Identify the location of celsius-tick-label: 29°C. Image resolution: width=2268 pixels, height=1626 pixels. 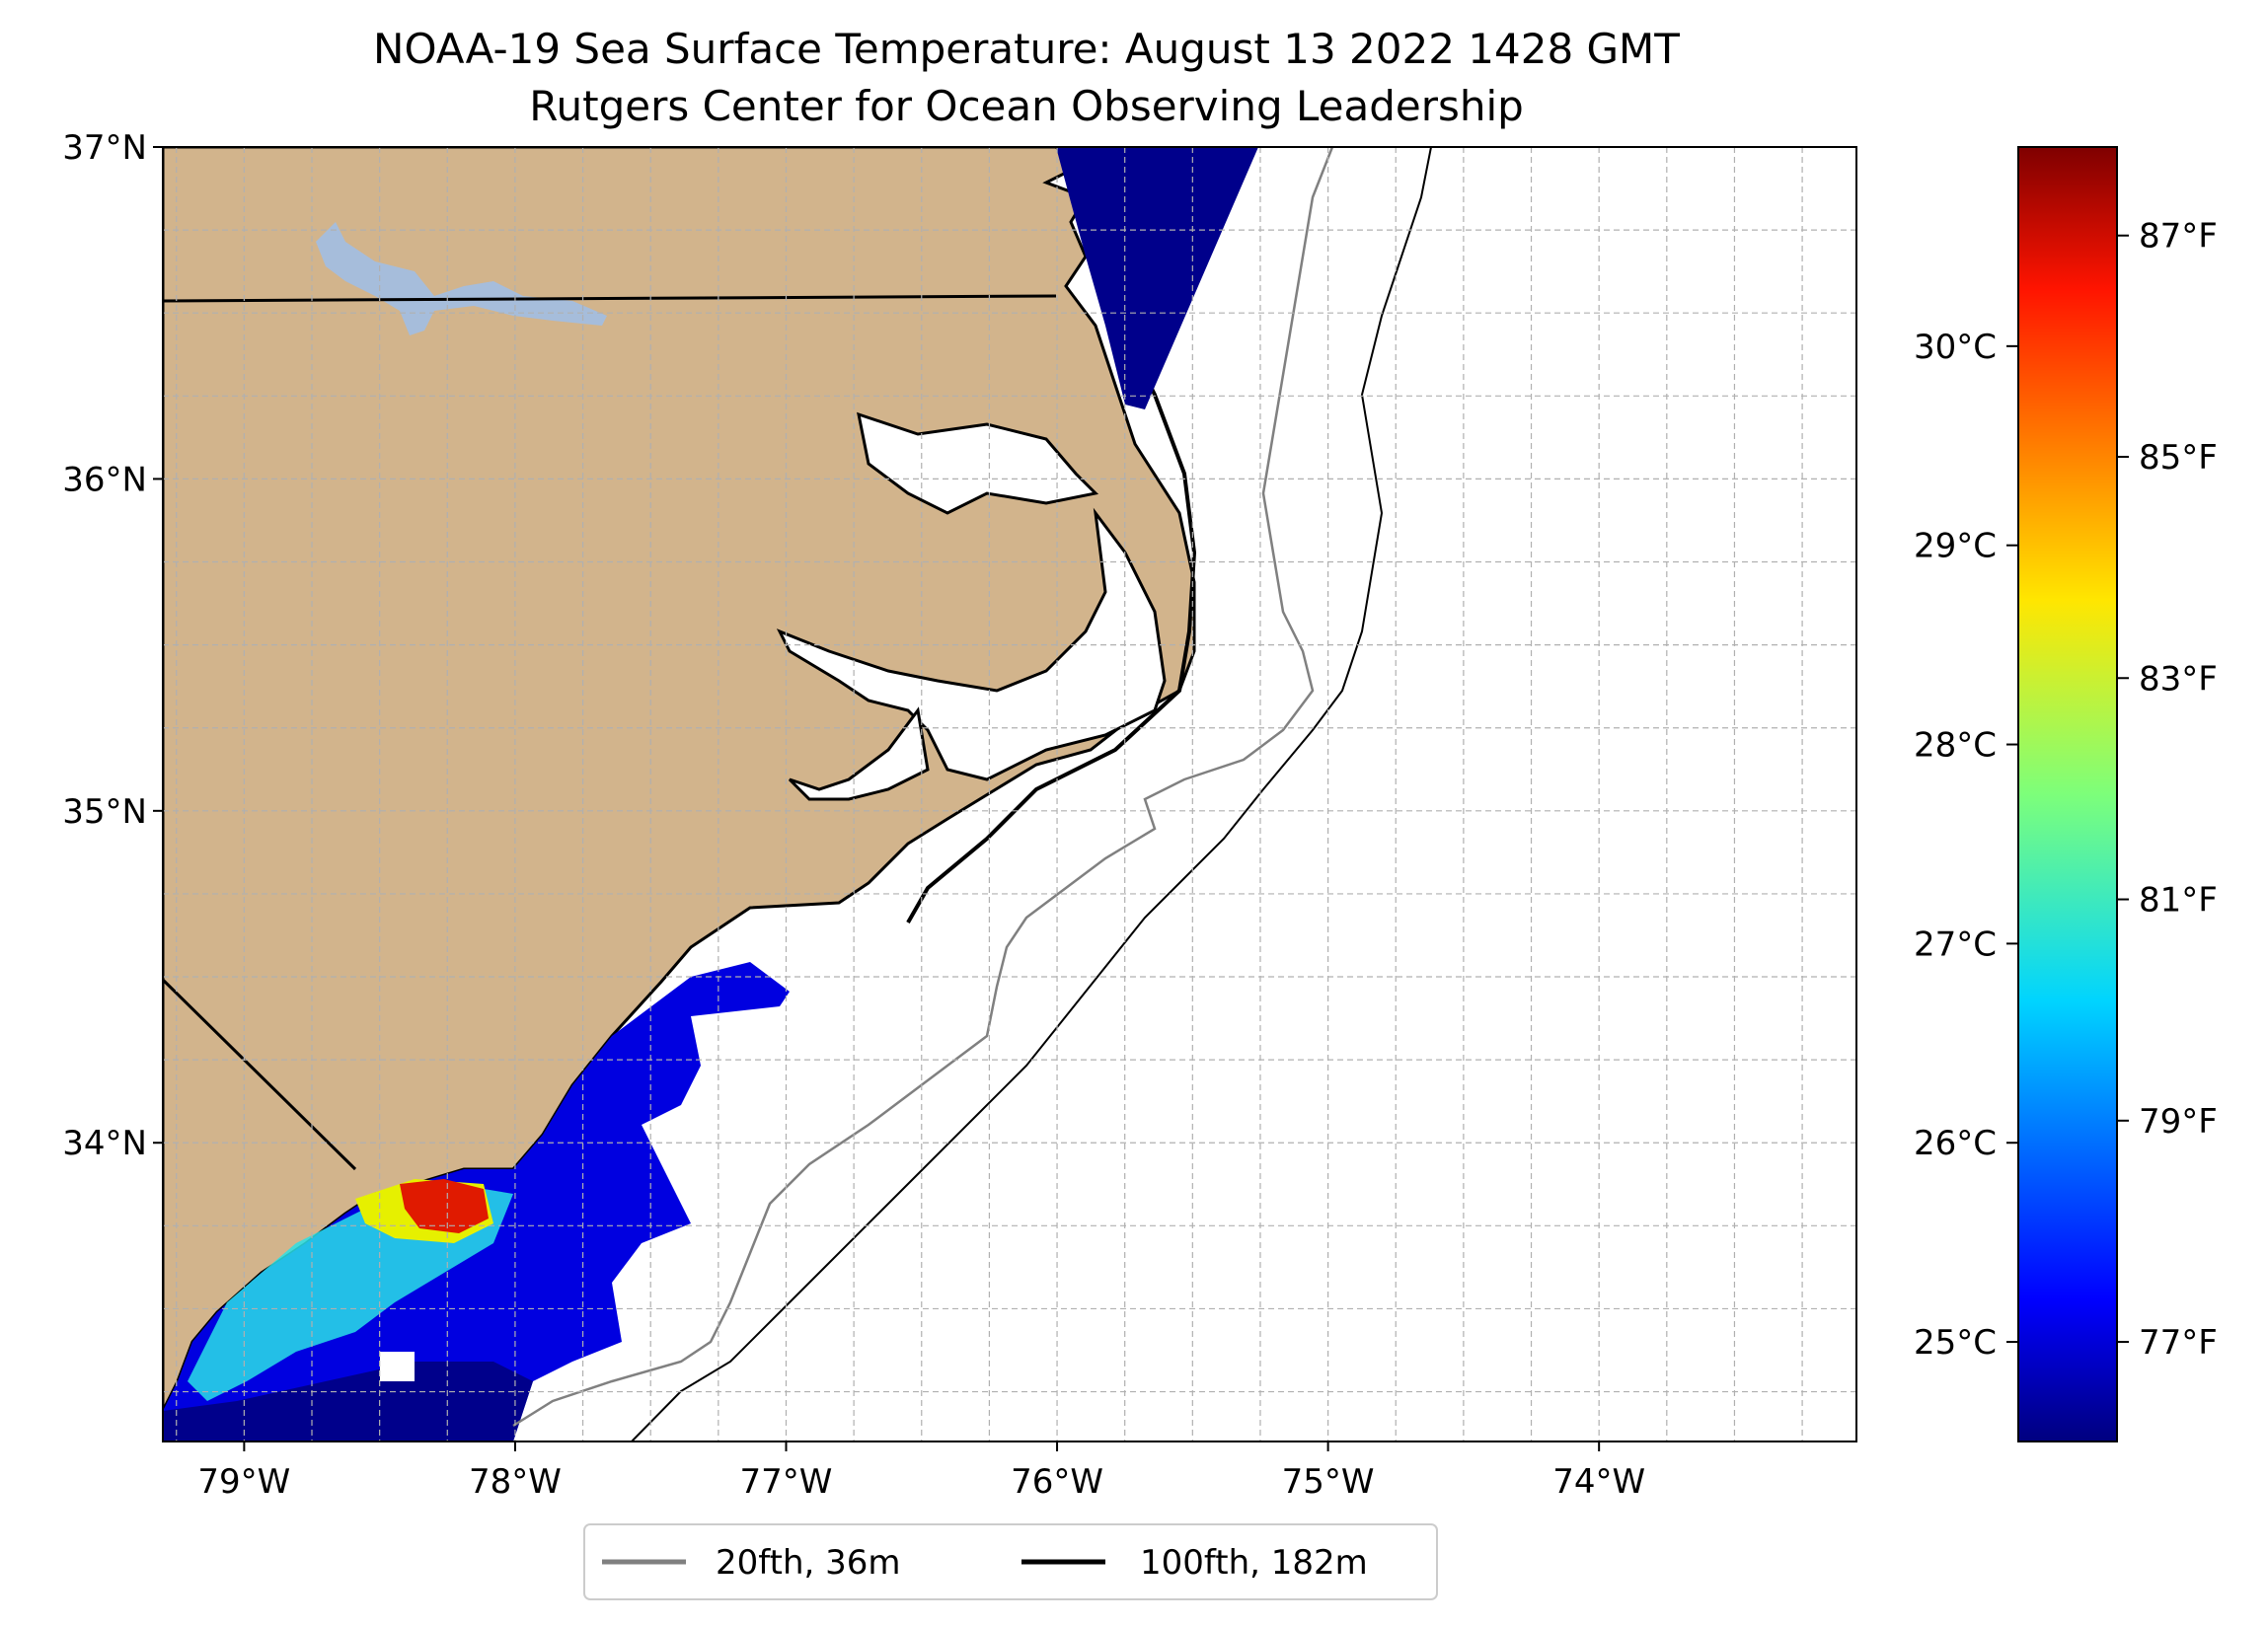
(1956, 546).